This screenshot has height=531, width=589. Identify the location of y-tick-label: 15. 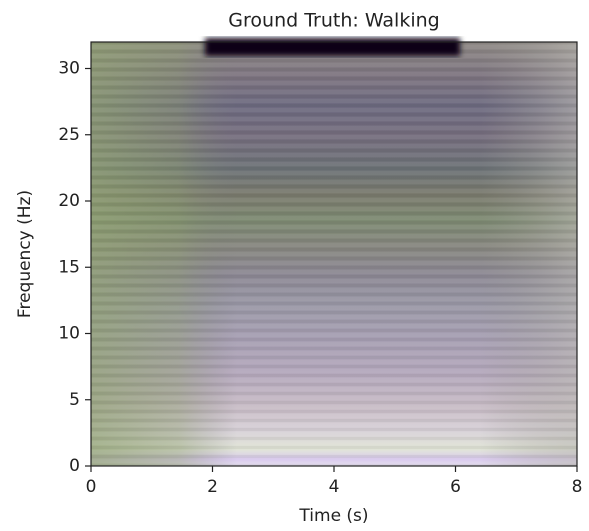
(69, 267).